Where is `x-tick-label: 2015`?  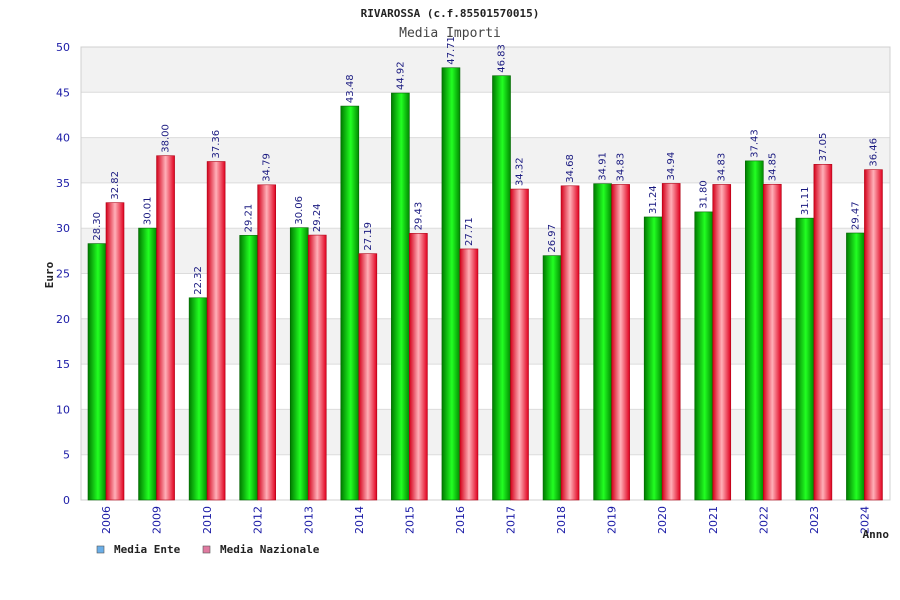
x-tick-label: 2015 is located at coordinates (409, 520).